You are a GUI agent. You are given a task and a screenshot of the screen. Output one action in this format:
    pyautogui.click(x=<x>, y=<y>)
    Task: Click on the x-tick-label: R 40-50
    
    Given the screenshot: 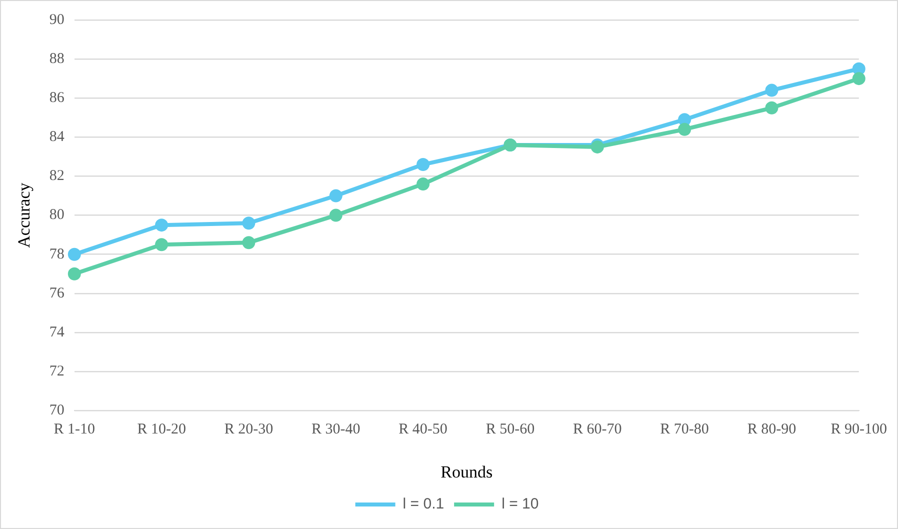 What is the action you would take?
    pyautogui.click(x=423, y=430)
    